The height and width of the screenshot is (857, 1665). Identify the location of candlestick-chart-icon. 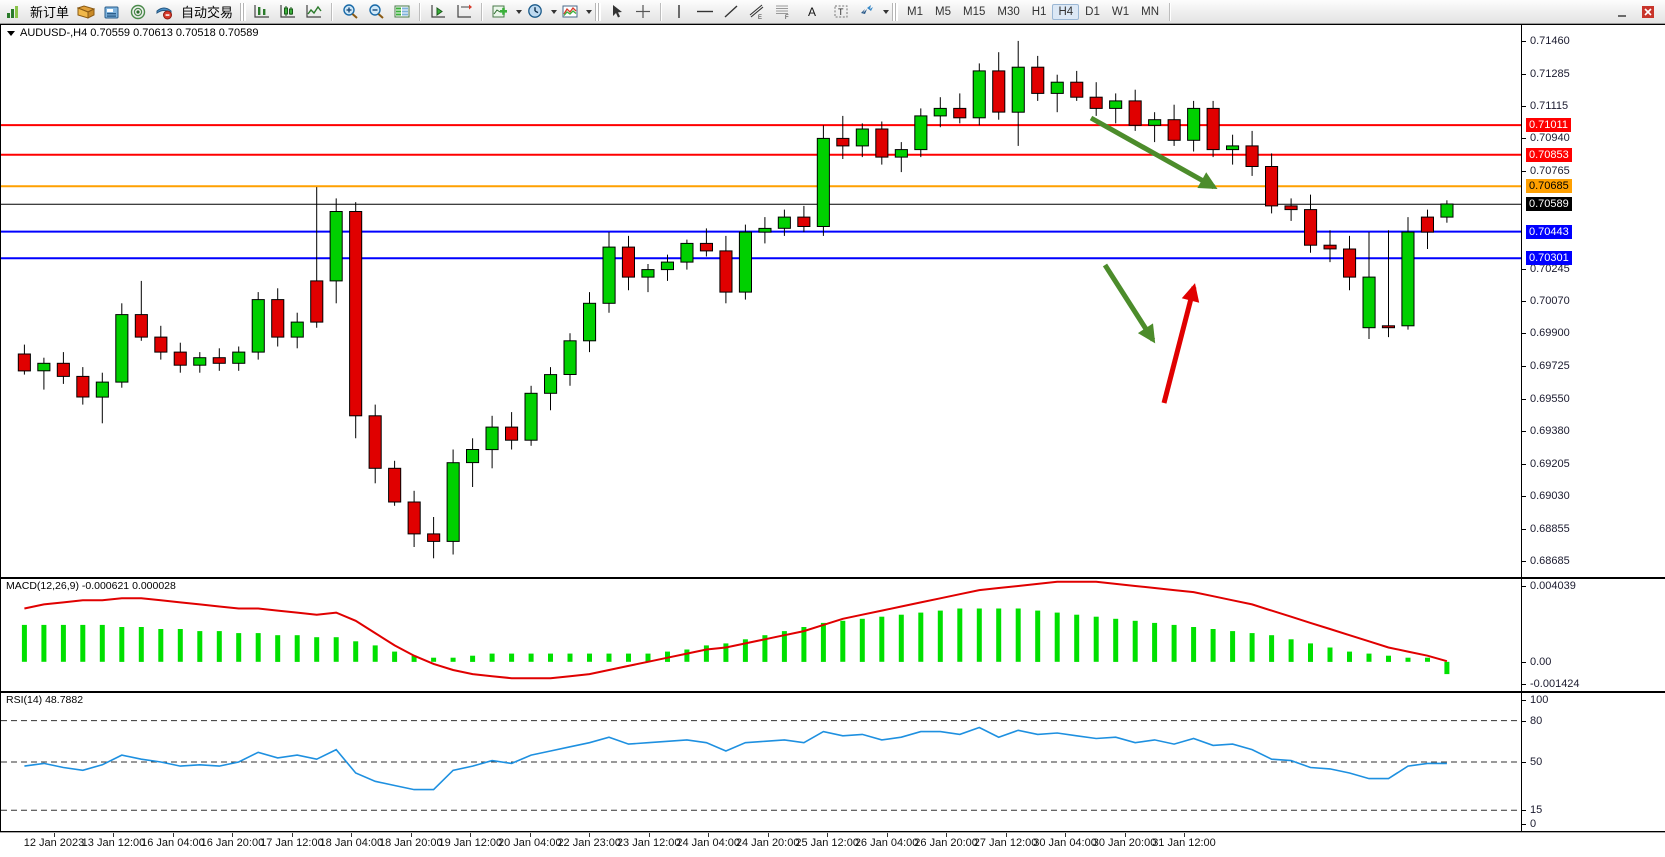
(288, 12).